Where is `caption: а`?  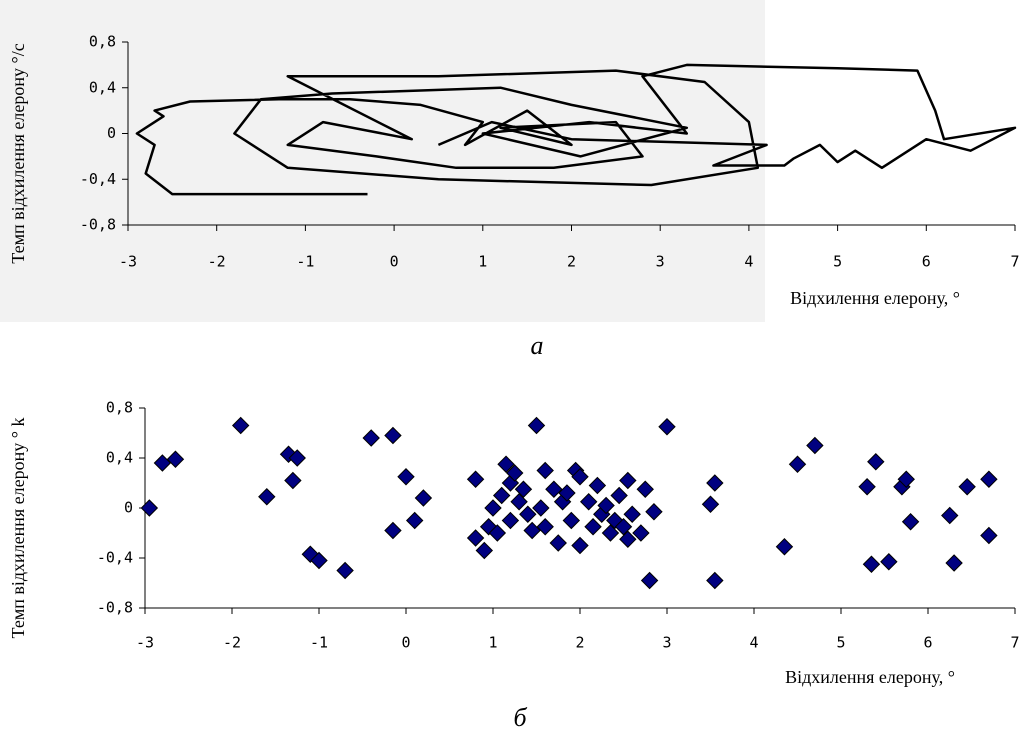 caption: а is located at coordinates (537, 345).